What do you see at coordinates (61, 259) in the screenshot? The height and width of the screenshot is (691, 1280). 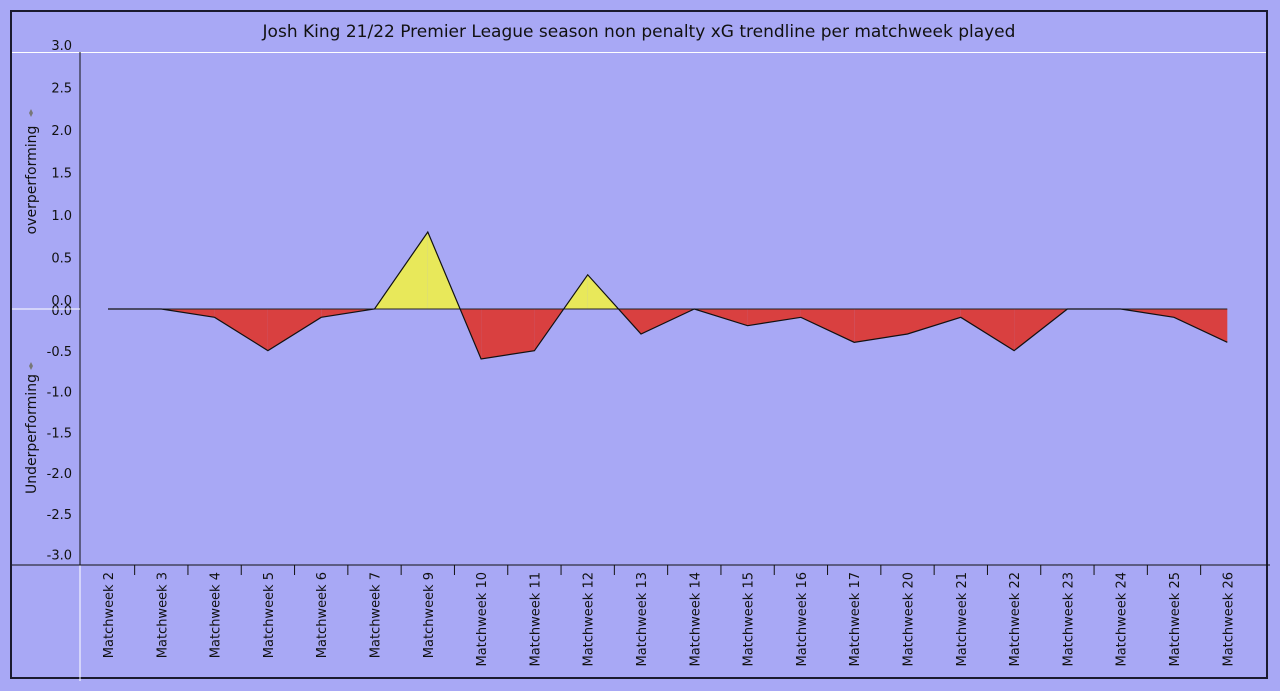 I see `y-tick-label-top: 0.5` at bounding box center [61, 259].